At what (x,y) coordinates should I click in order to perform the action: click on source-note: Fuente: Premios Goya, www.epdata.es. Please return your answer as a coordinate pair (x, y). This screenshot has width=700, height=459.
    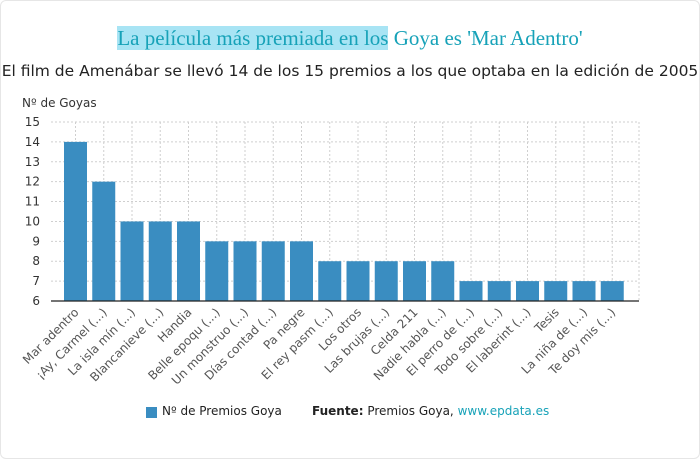
    Looking at the image, I should click on (430, 411).